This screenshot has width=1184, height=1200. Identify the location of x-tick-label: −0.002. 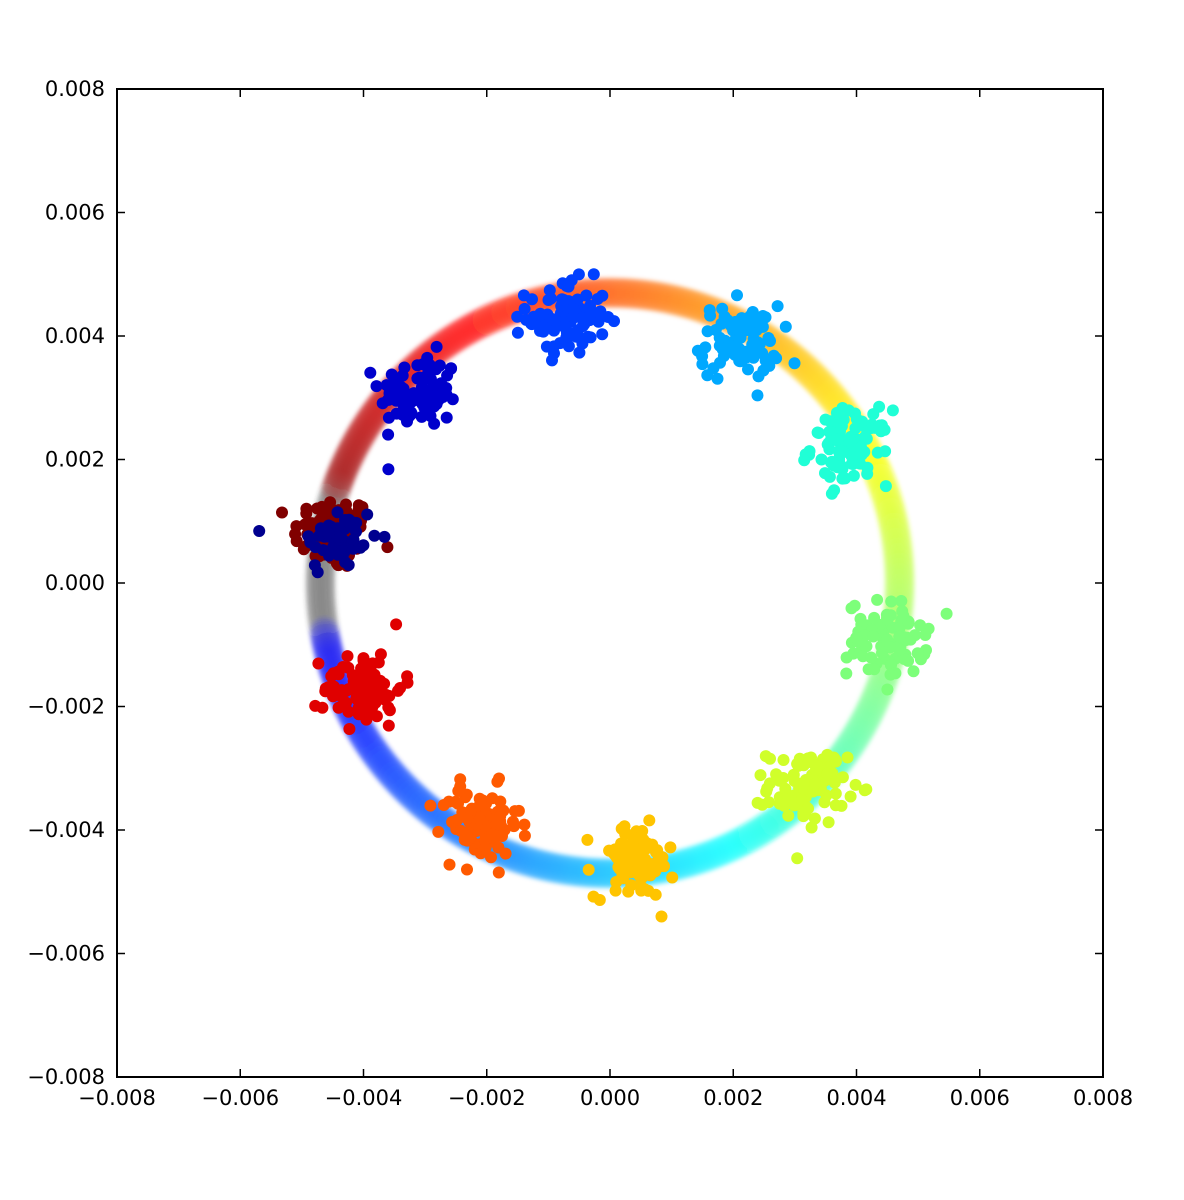
(487, 1098).